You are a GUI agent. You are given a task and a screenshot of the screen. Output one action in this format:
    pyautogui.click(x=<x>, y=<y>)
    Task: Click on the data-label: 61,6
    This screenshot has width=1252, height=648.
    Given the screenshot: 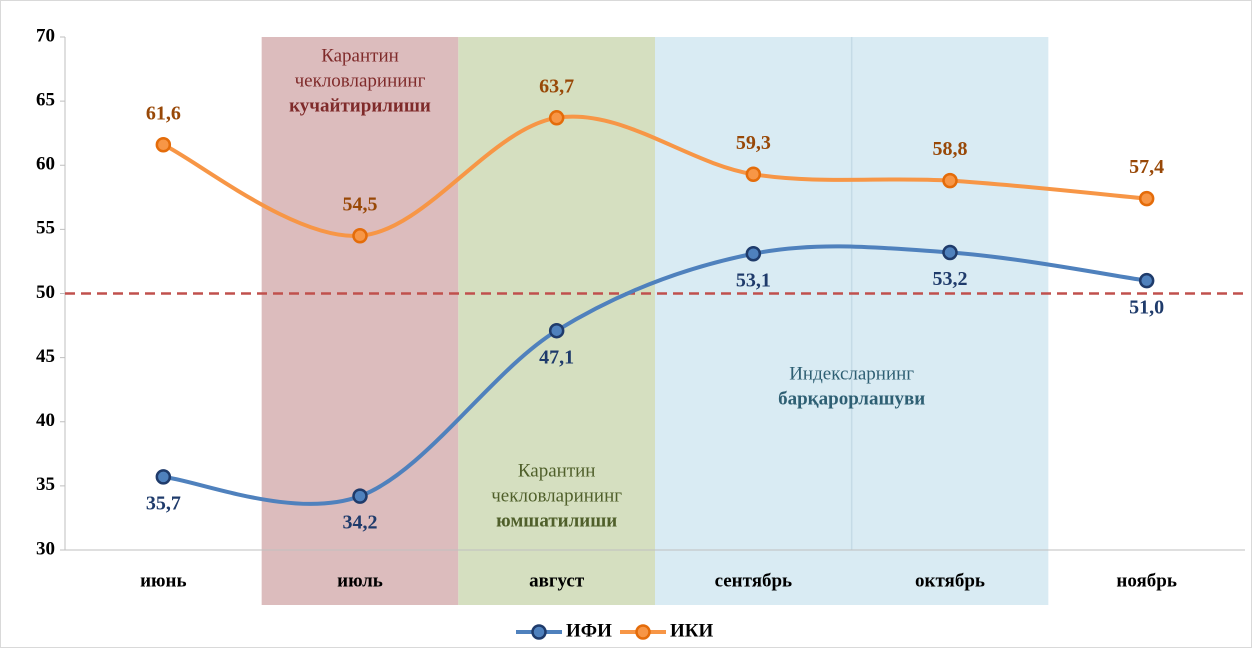 What is the action you would take?
    pyautogui.click(x=163, y=113)
    